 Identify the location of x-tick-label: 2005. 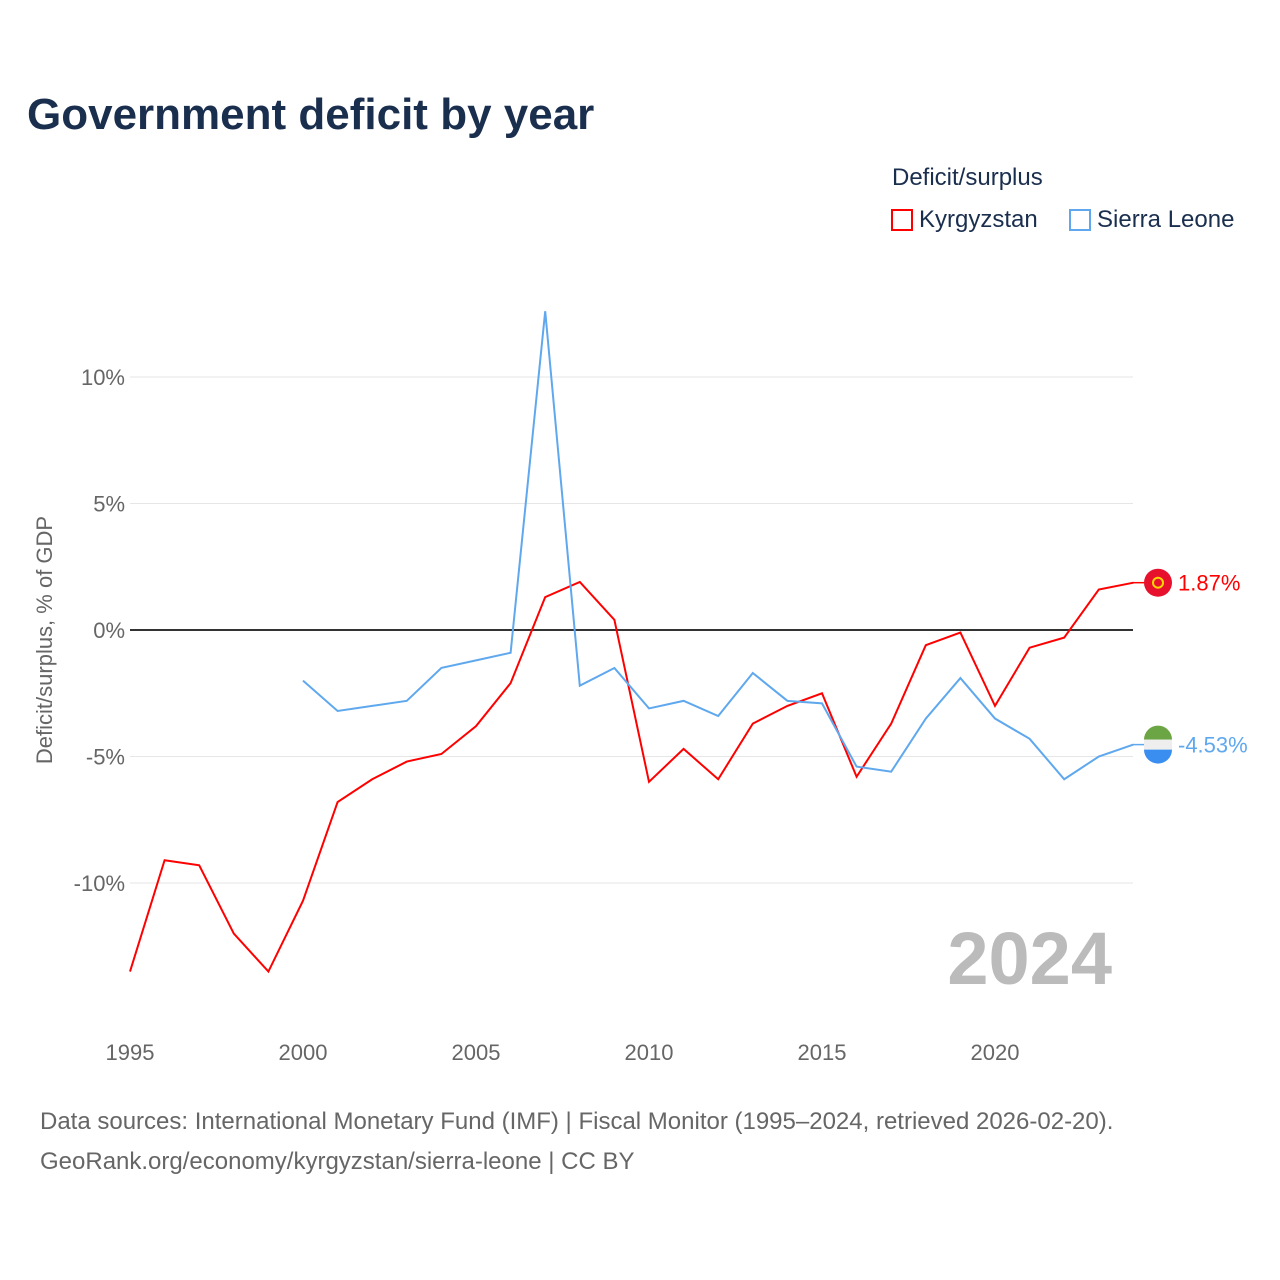
(476, 1052).